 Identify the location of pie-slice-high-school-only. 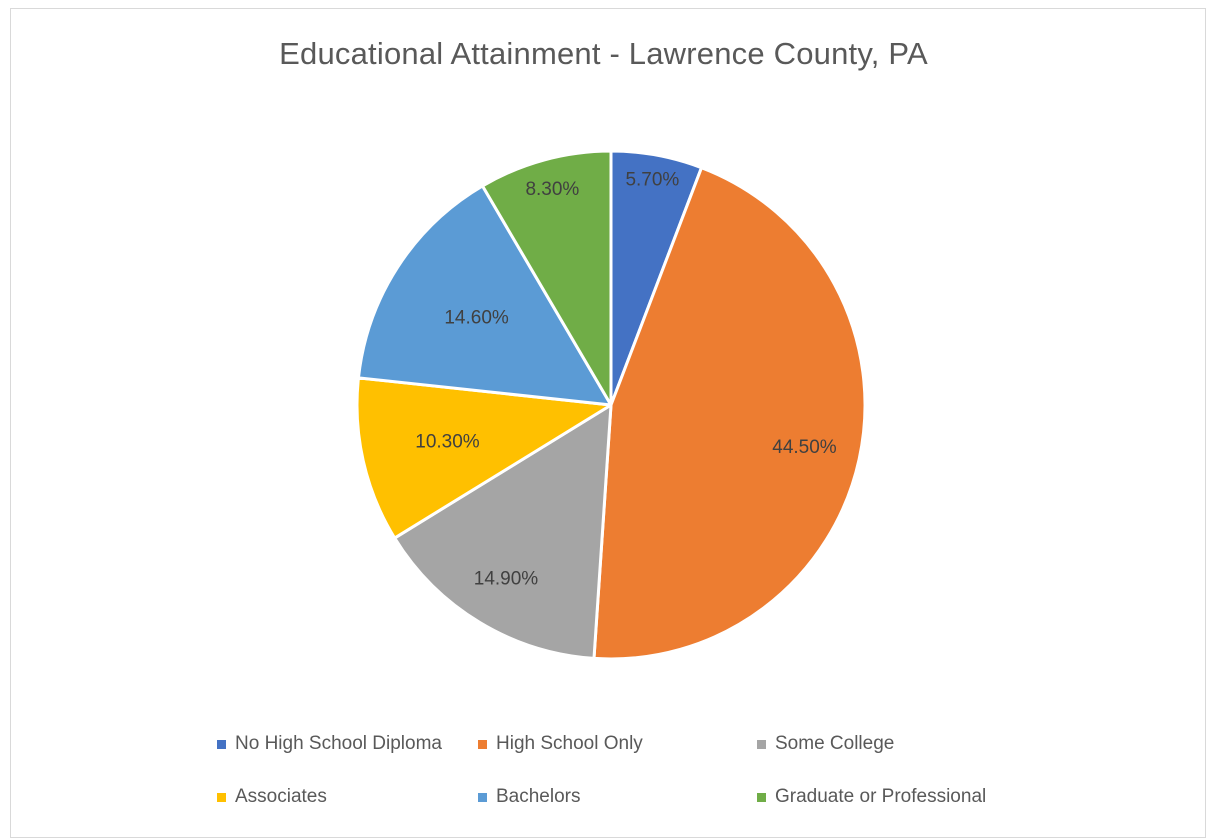
(729, 413).